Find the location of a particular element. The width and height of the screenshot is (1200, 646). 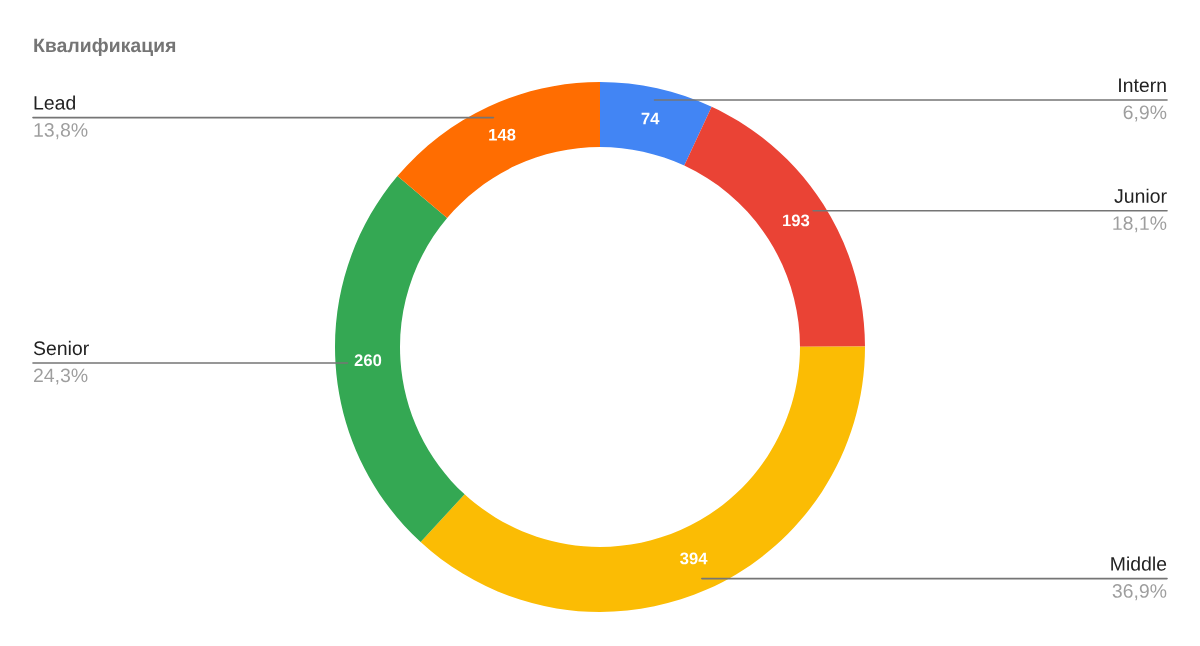

text: 18,1% is located at coordinates (1140, 224).